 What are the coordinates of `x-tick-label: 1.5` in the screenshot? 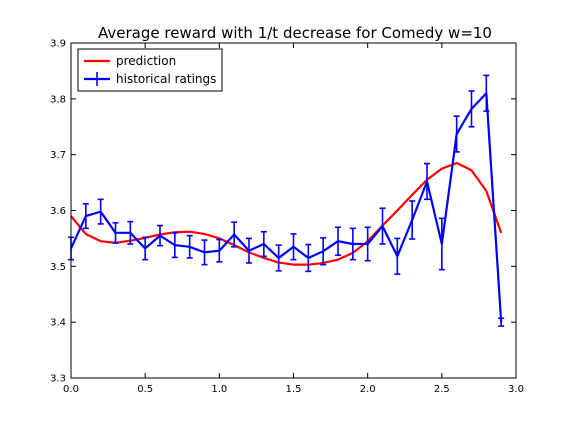 It's located at (294, 389).